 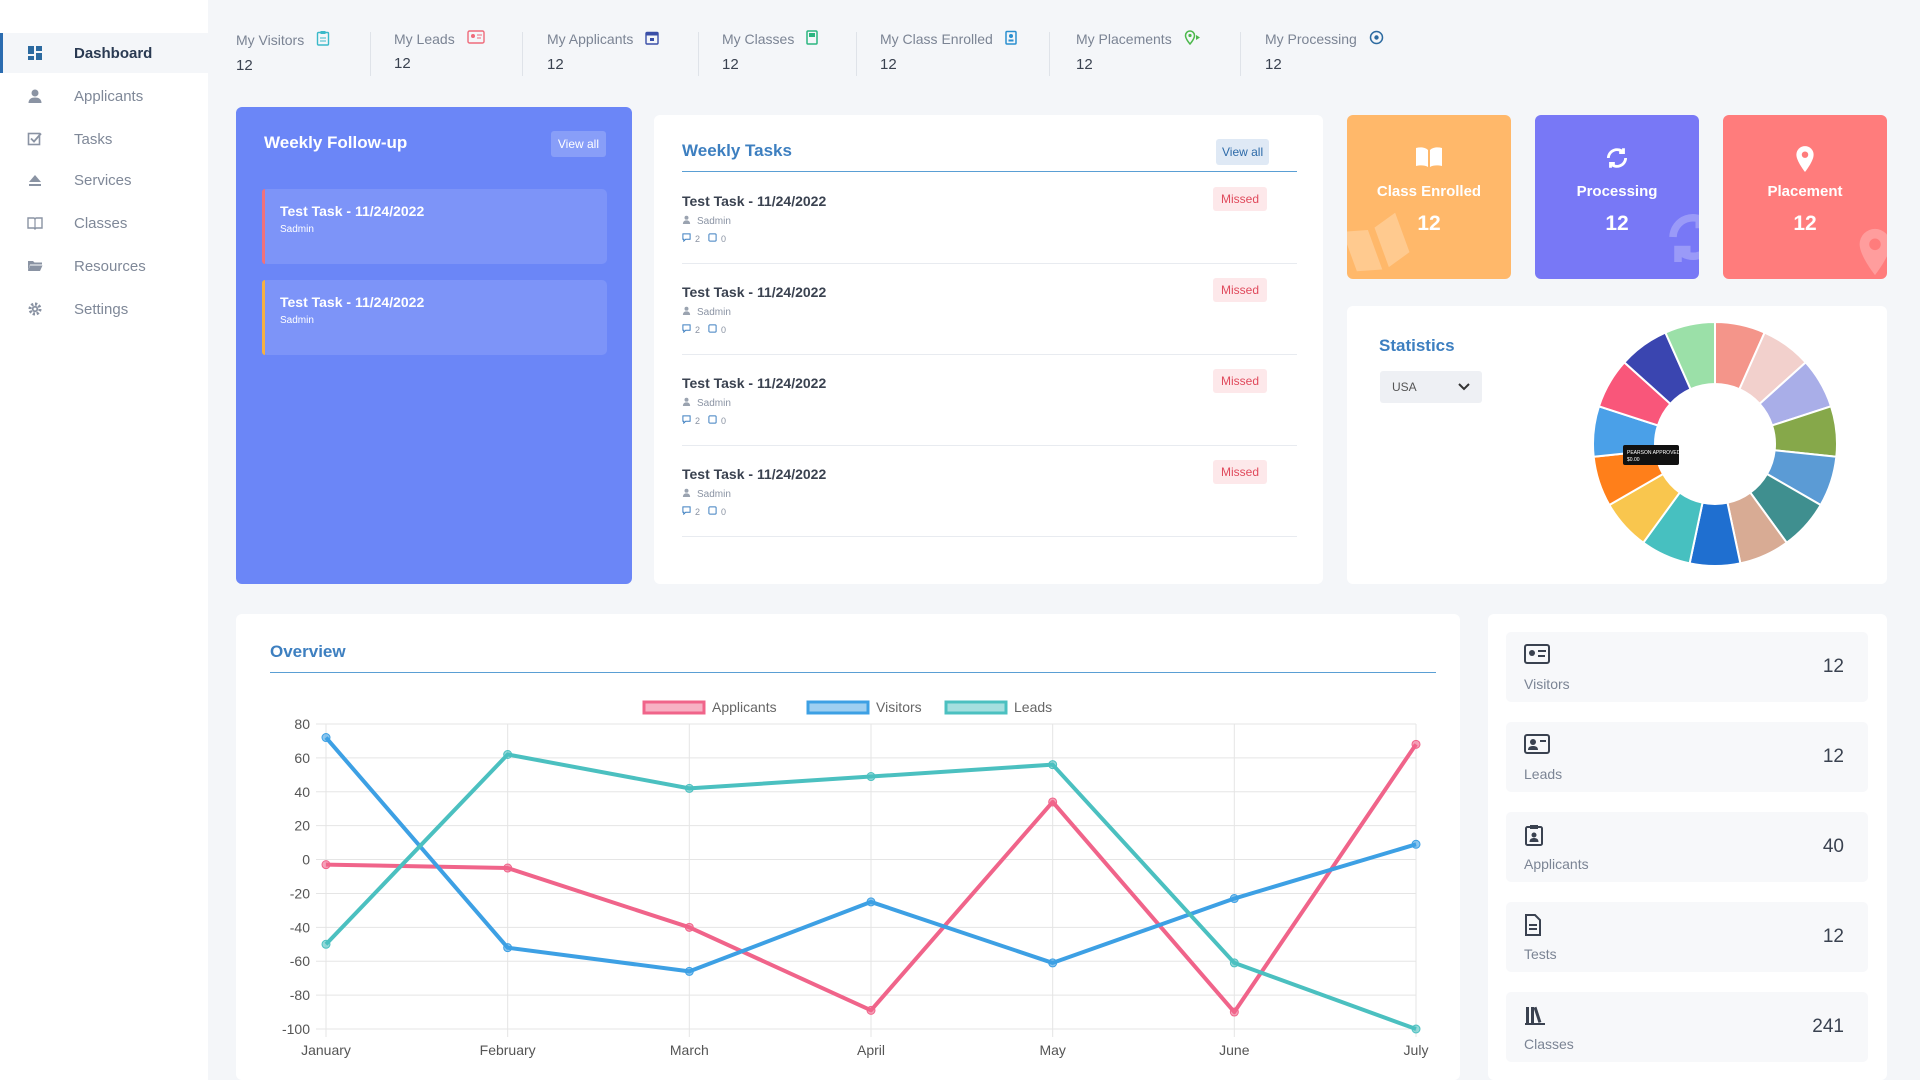 I want to click on legend-item: Leads, so click(x=998, y=707).